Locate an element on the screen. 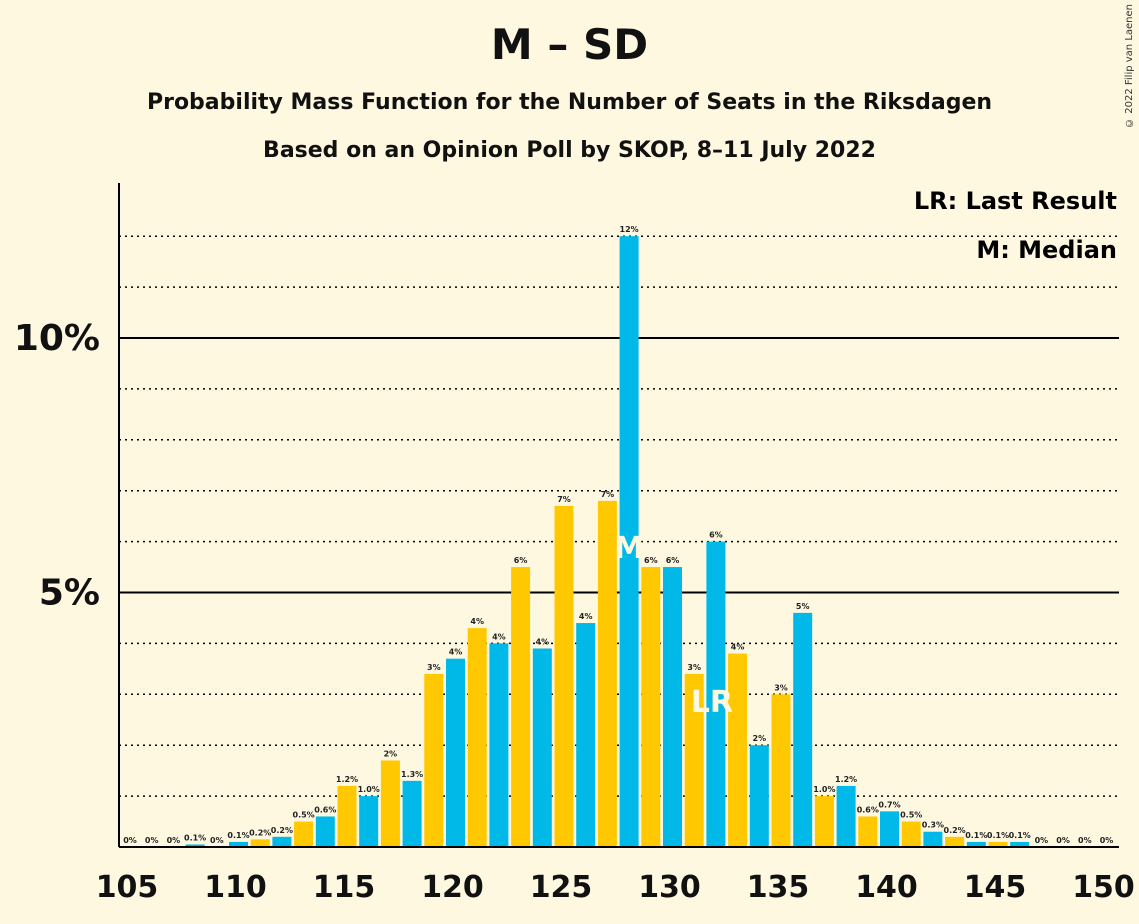 The image size is (1139, 924). bar-label-124: 4% is located at coordinates (543, 641).